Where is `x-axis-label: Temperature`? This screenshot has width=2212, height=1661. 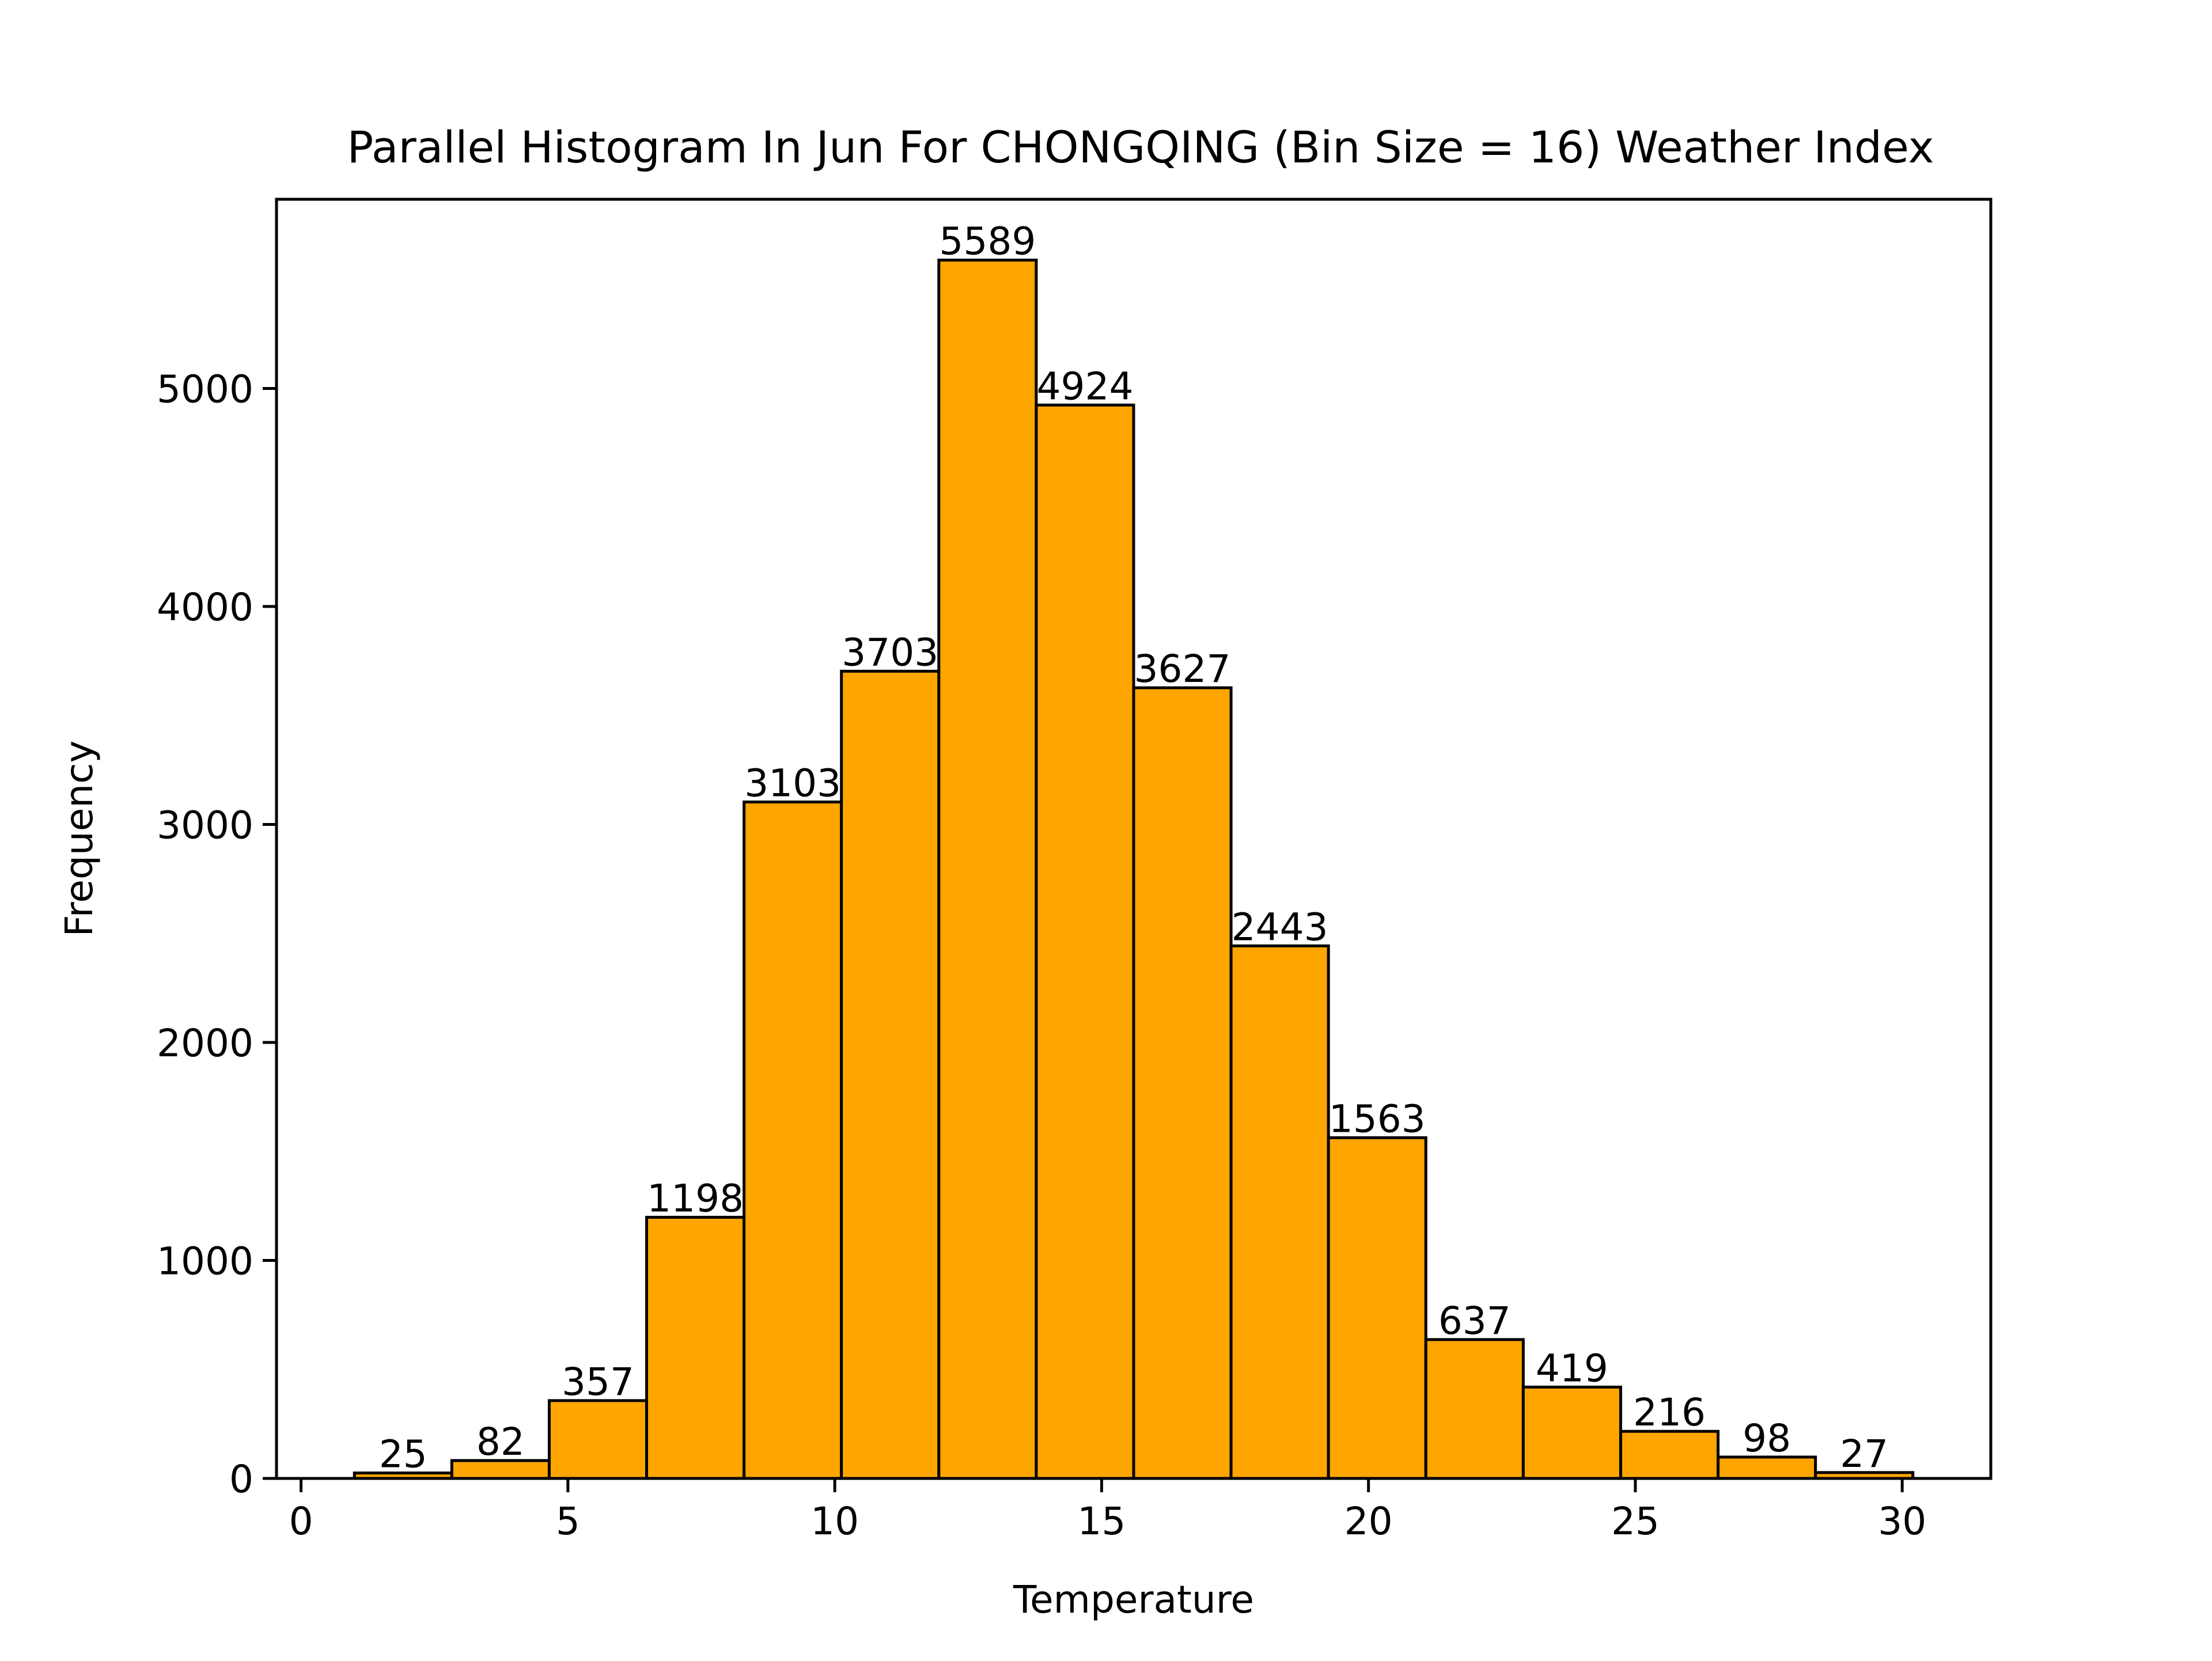
x-axis-label: Temperature is located at coordinates (1133, 1599).